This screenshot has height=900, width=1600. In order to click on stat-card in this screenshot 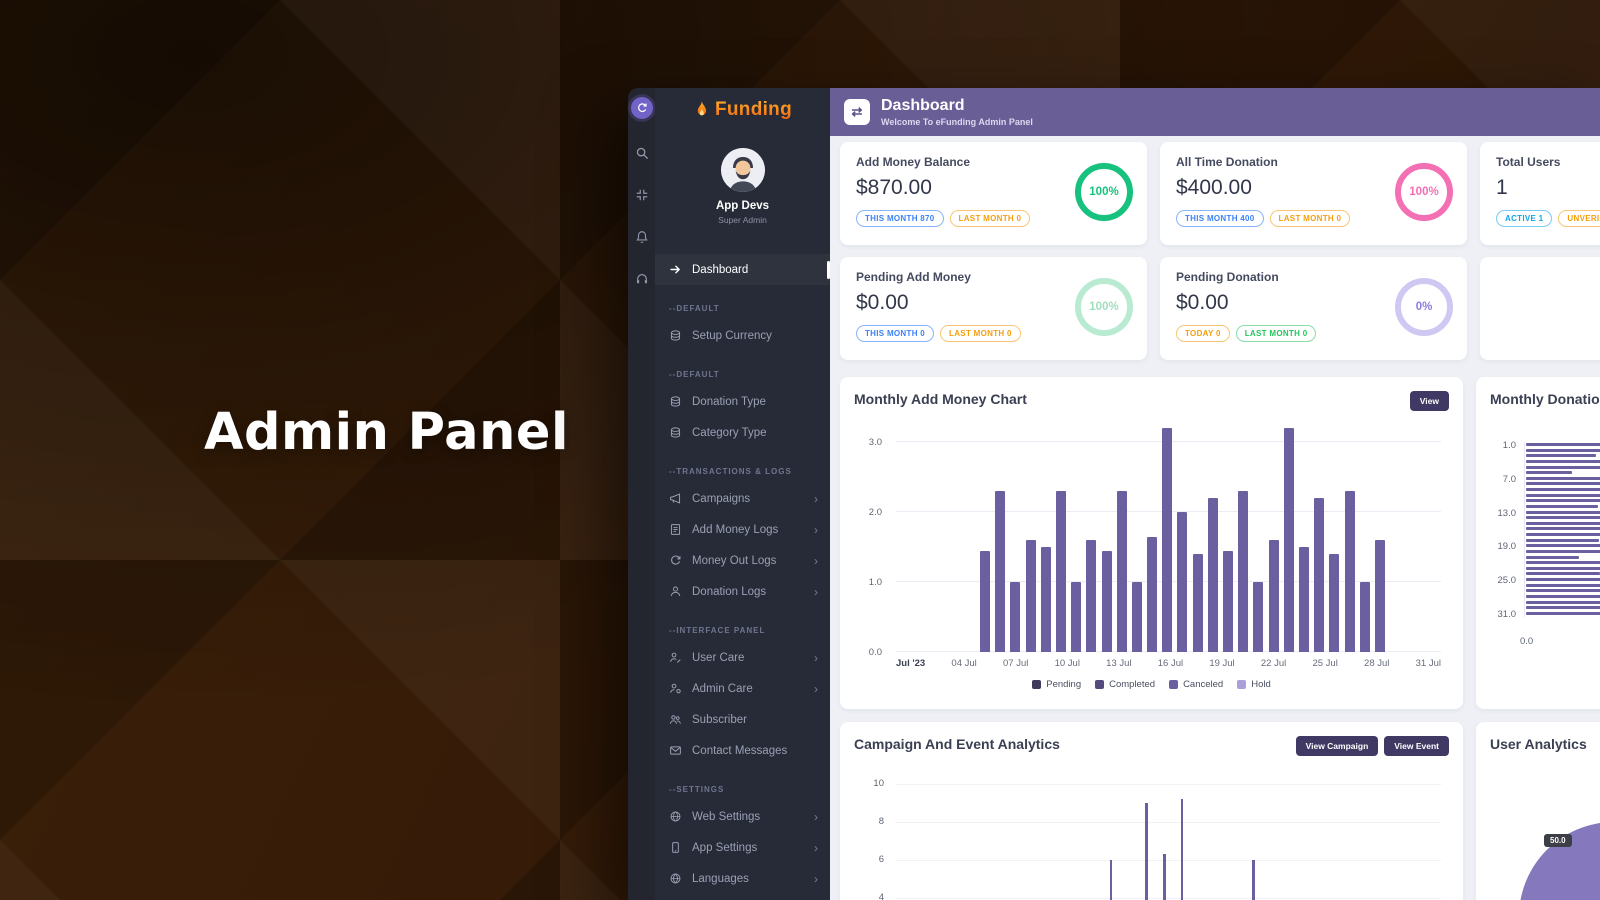, I will do `click(1540, 308)`.